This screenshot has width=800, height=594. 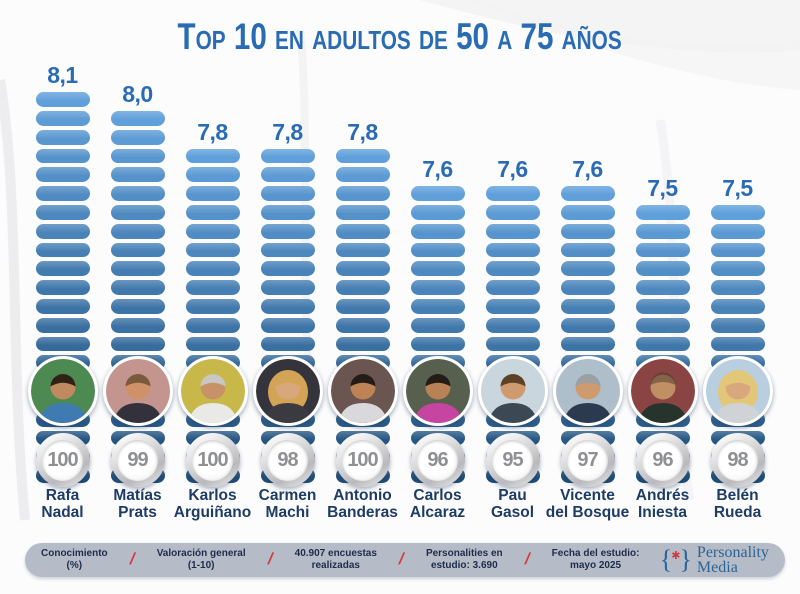 I want to click on person-column: 7,6 96 Carlos Alcaraz, so click(x=437, y=294).